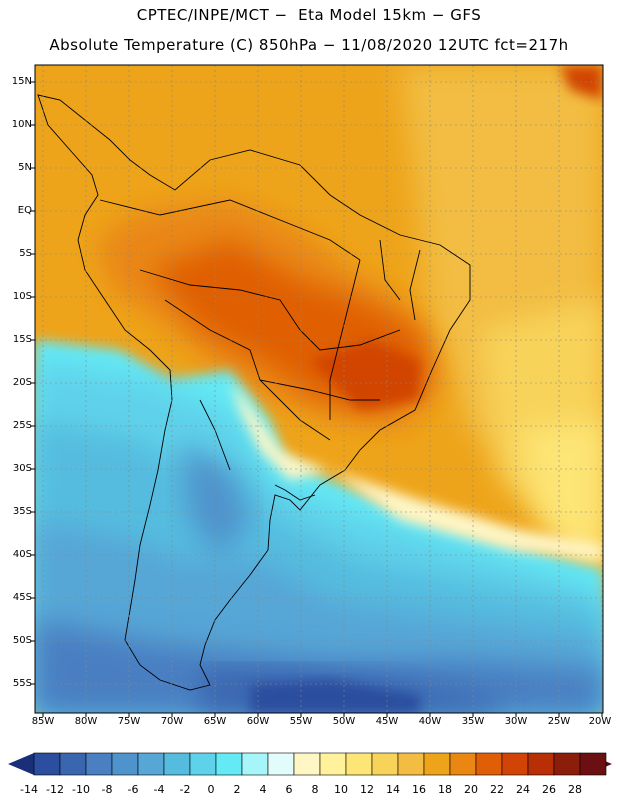 The image size is (618, 800). What do you see at coordinates (419, 789) in the screenshot?
I see `colorbar-label: 16` at bounding box center [419, 789].